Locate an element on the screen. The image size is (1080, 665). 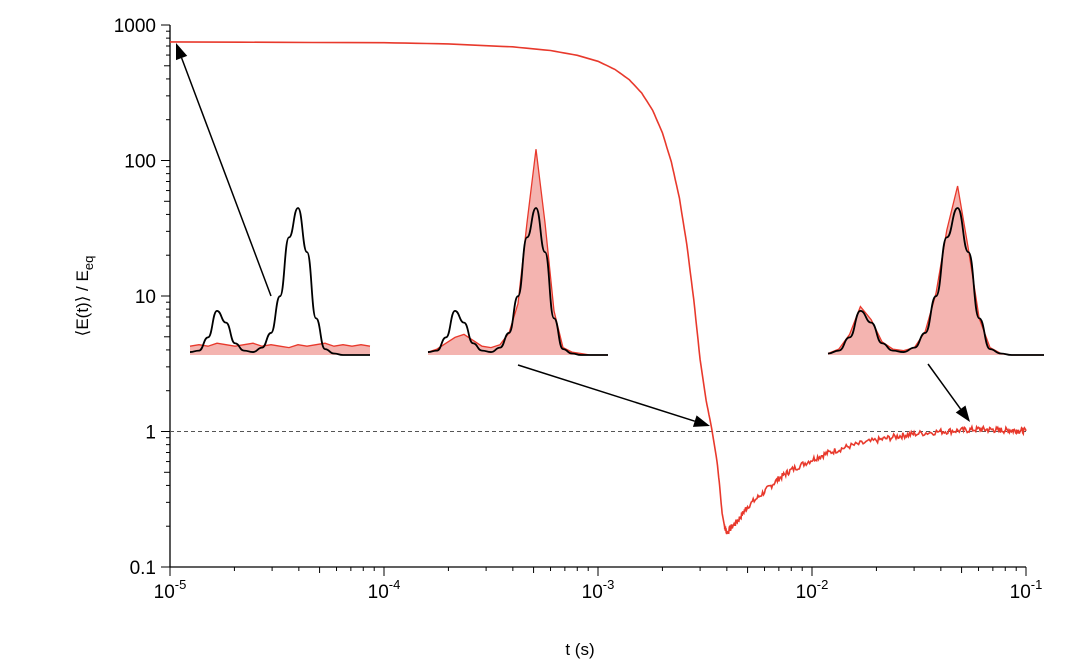
y-tick-label: 100 is located at coordinates (140, 162).